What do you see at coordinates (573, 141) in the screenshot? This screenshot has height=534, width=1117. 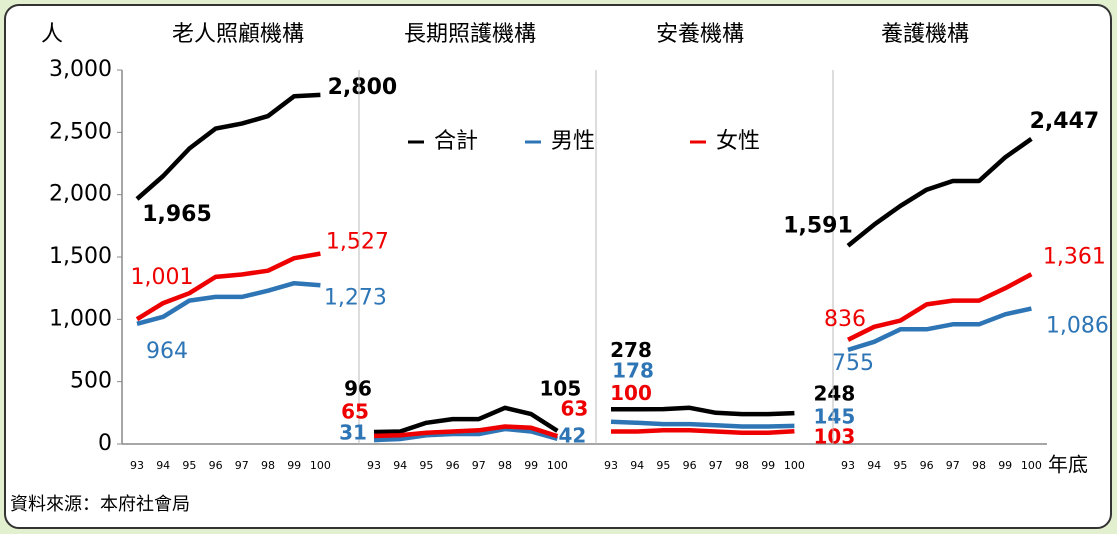 I see `legend-label: 男性` at bounding box center [573, 141].